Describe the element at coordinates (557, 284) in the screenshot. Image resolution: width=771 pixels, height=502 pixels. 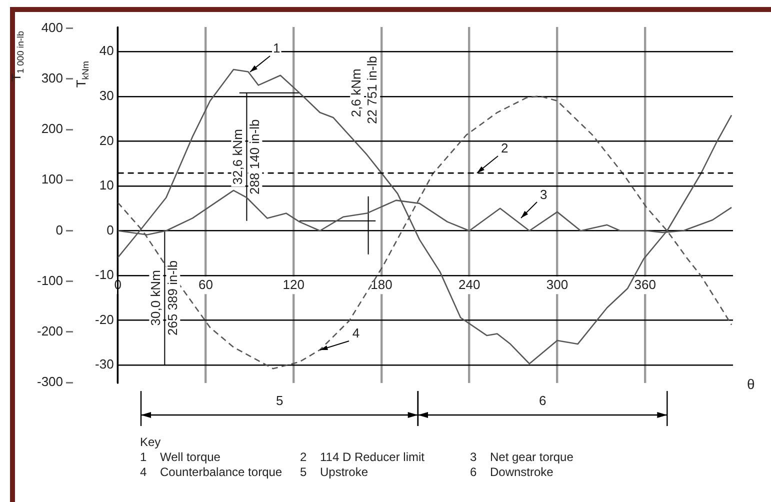
I see `x-tick-label: 300` at that location.